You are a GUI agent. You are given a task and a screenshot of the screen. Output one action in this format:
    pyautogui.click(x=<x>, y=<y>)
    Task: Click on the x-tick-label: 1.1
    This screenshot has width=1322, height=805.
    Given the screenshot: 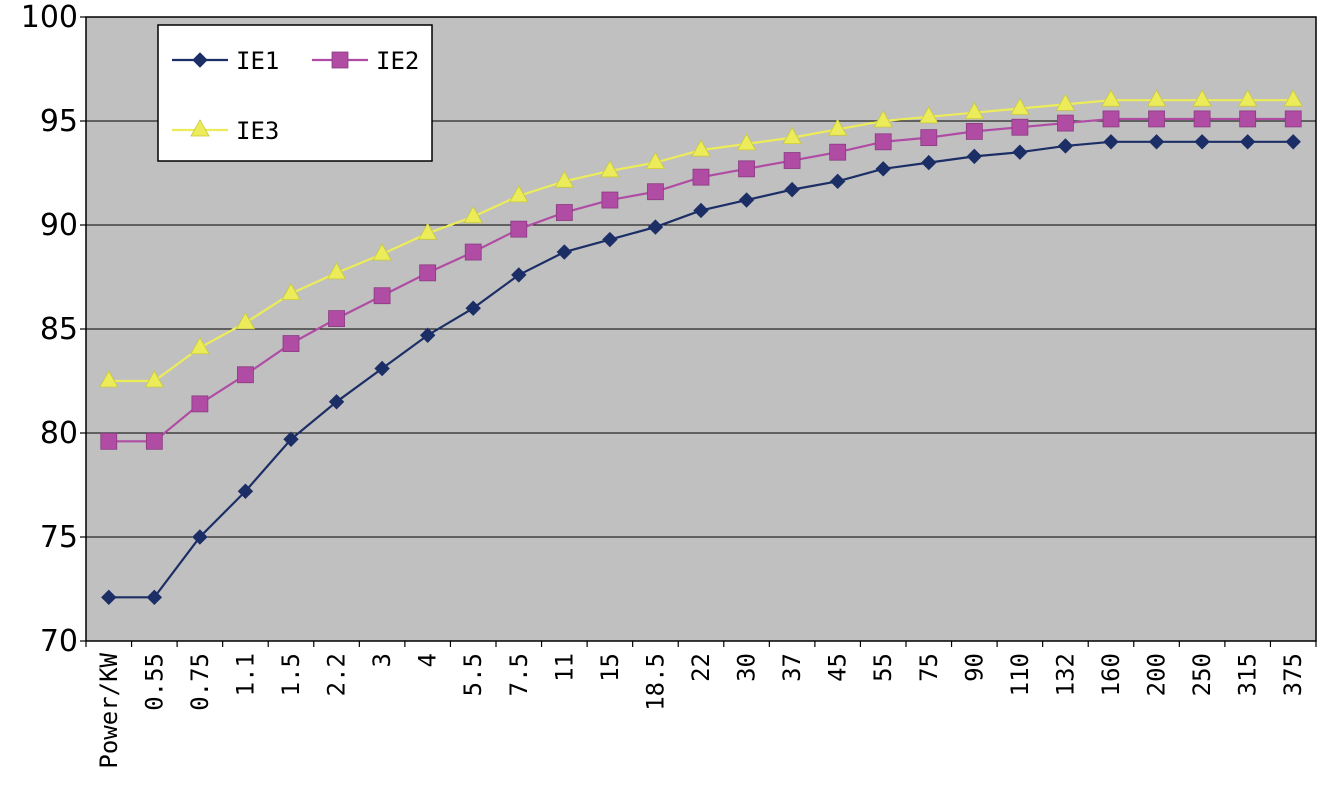 What is the action you would take?
    pyautogui.click(x=245, y=674)
    